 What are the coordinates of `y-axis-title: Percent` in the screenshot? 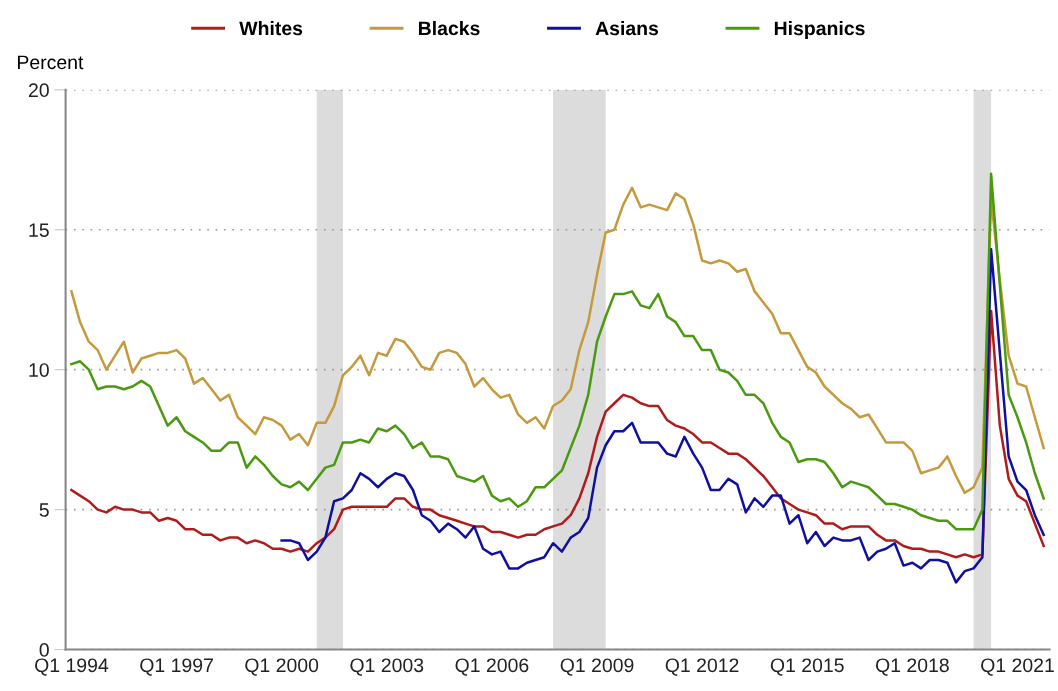 It's located at (50, 62).